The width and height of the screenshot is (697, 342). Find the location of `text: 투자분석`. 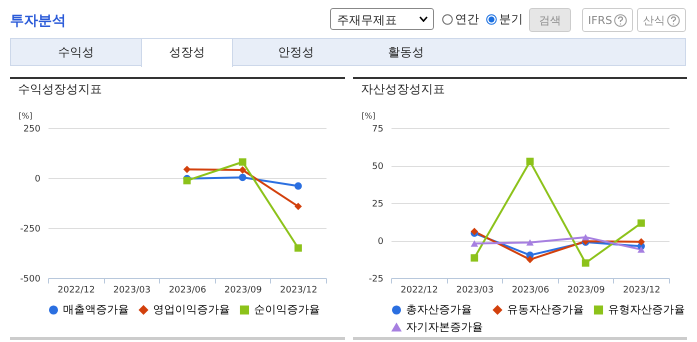

text: 투자분석 is located at coordinates (38, 21).